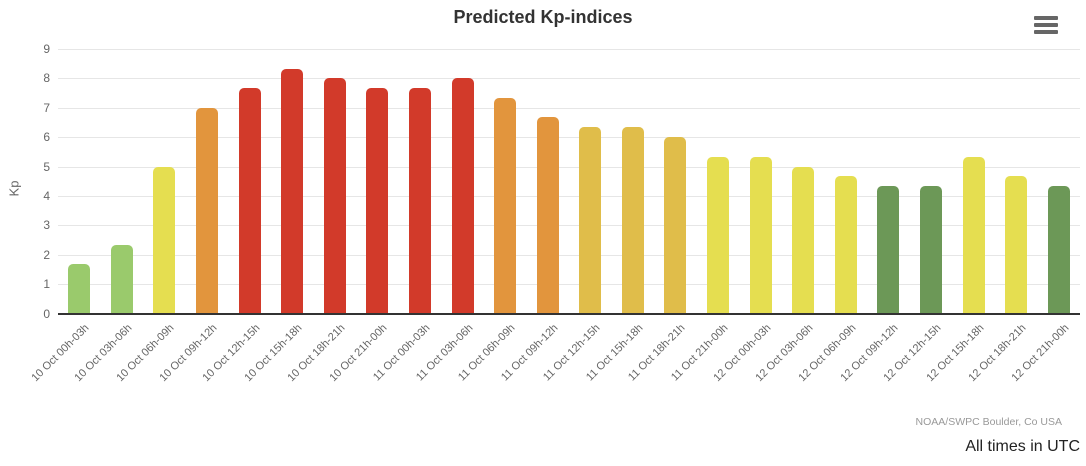 This screenshot has height=466, width=1086. I want to click on y-axis-tick-label: 5, so click(46, 166).